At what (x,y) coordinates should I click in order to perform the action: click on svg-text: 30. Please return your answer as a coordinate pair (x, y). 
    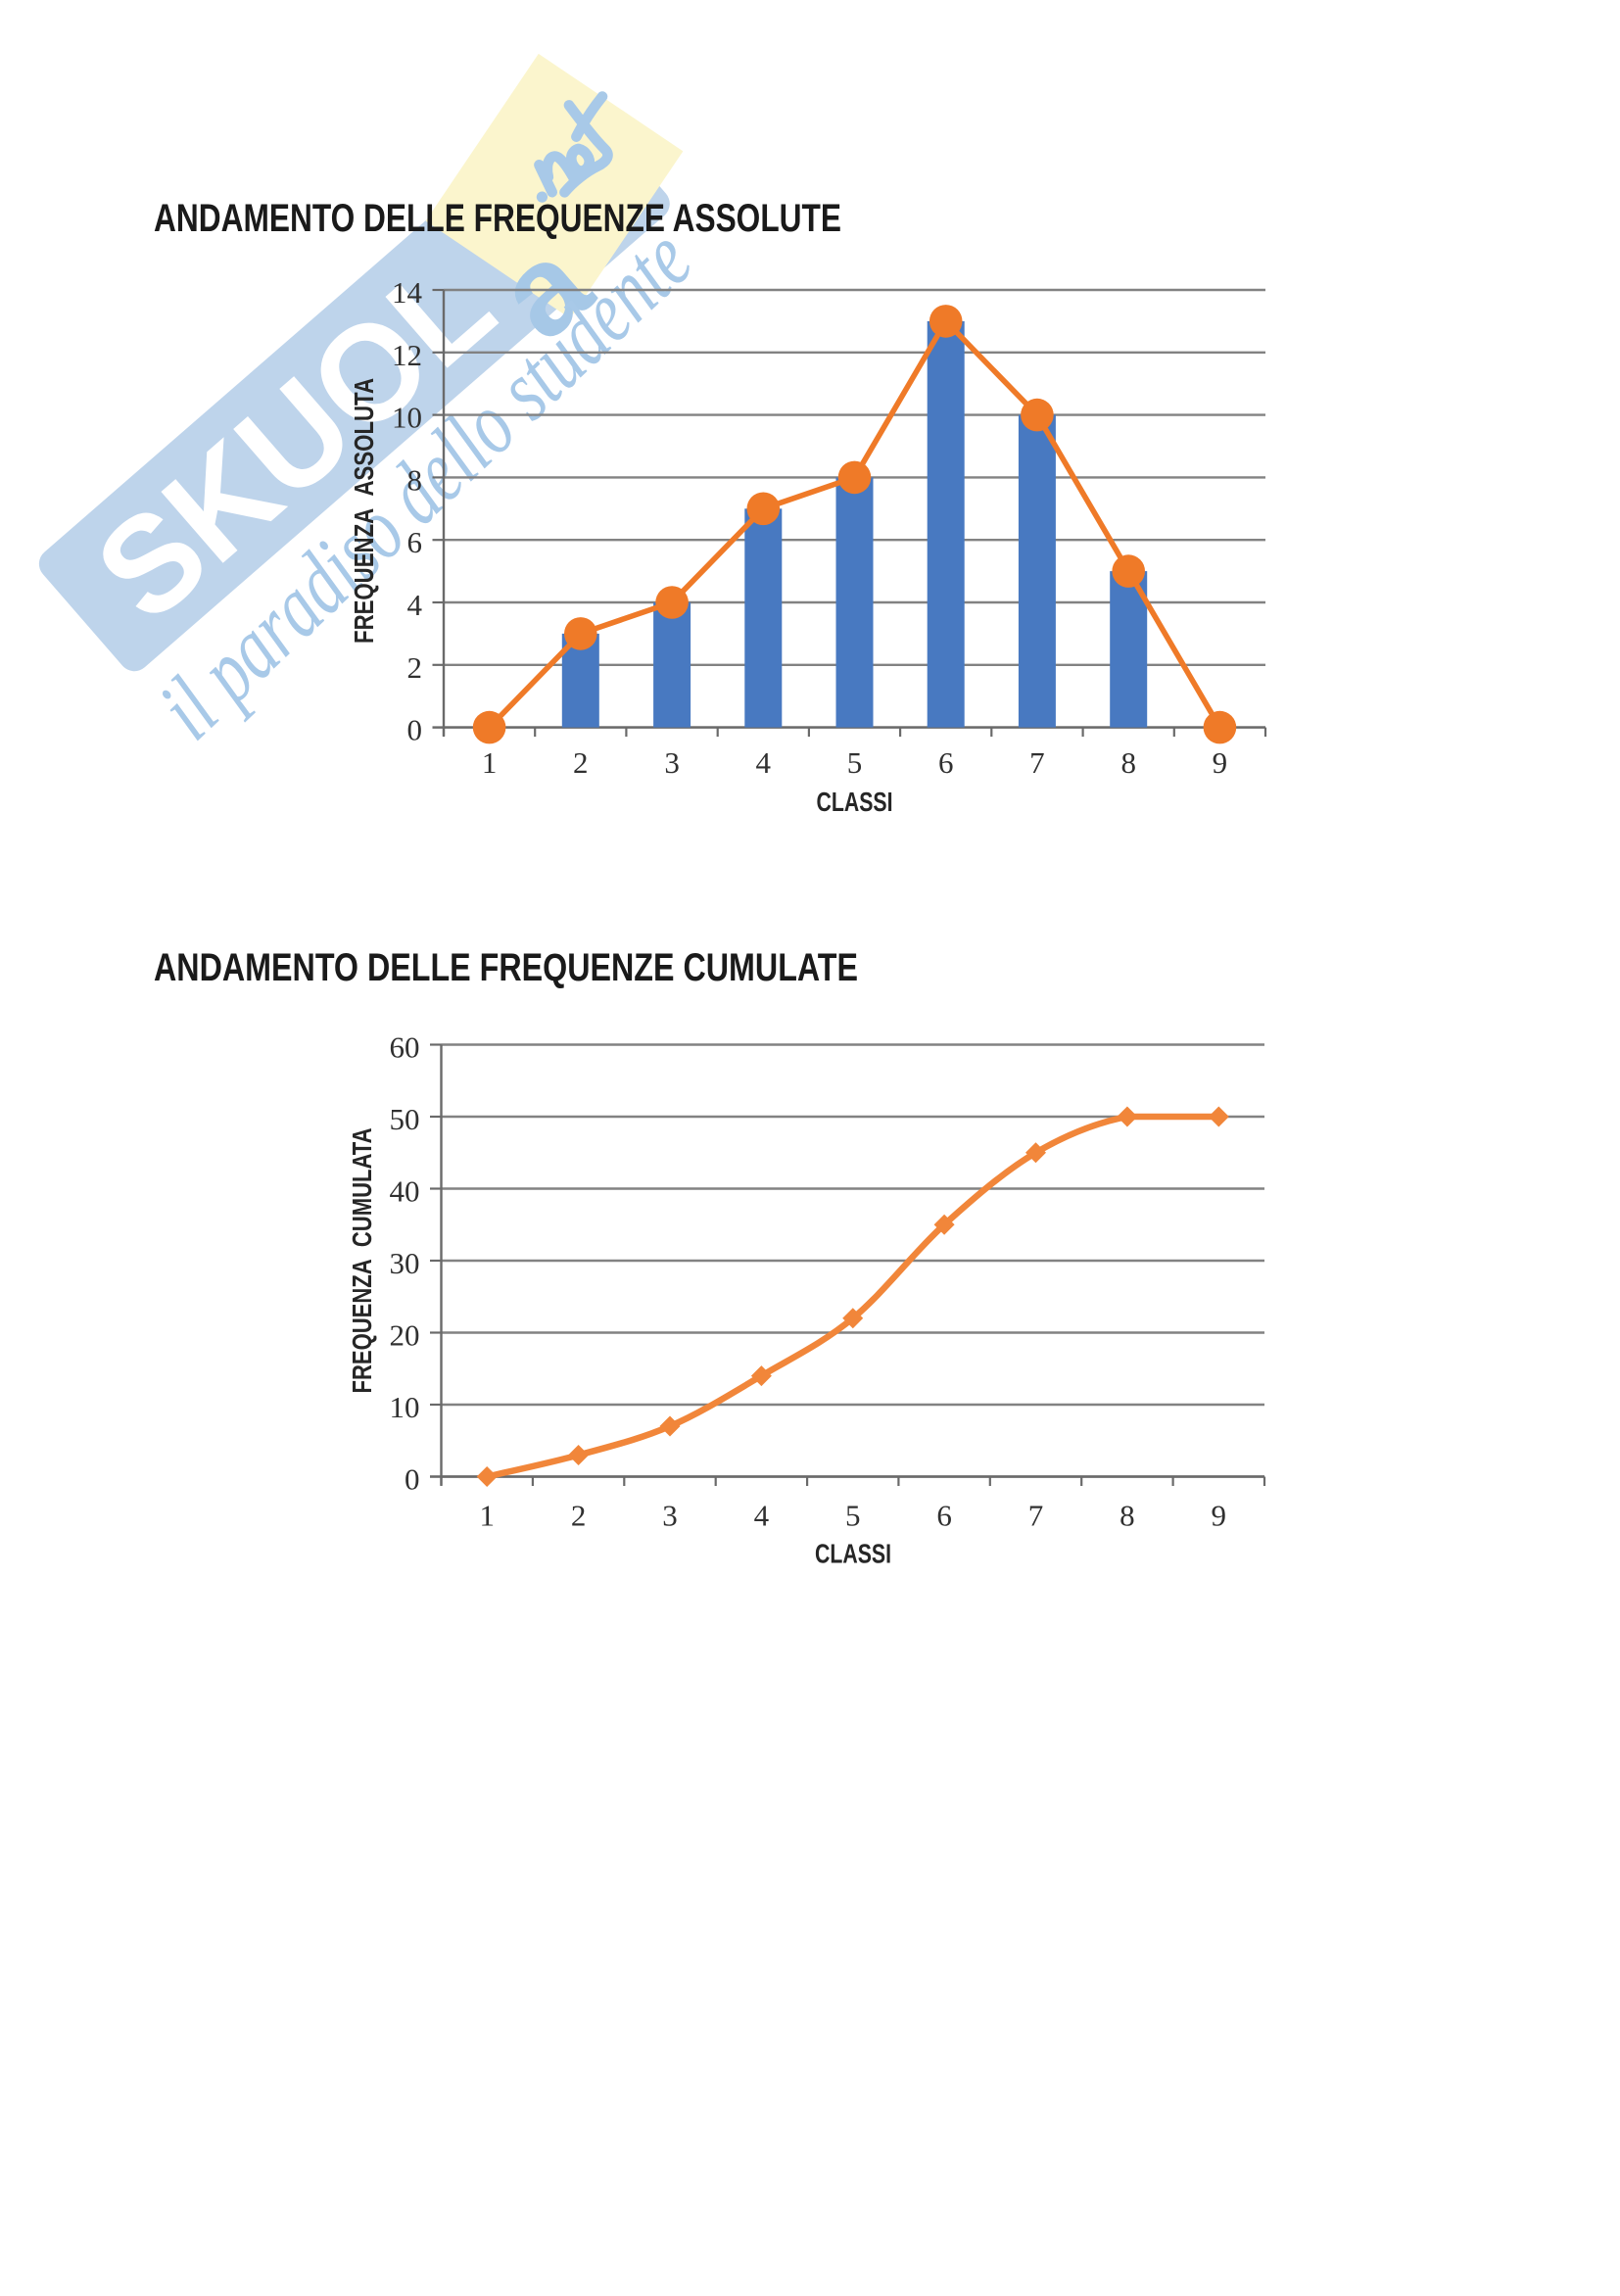
    Looking at the image, I should click on (405, 1263).